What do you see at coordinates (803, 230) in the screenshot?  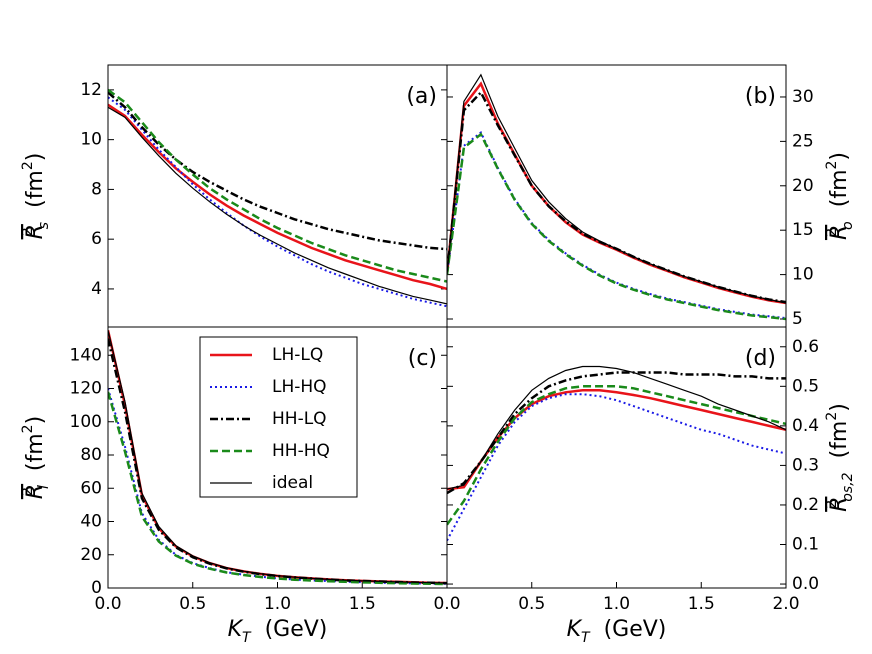 I see `y-tick-label: 15` at bounding box center [803, 230].